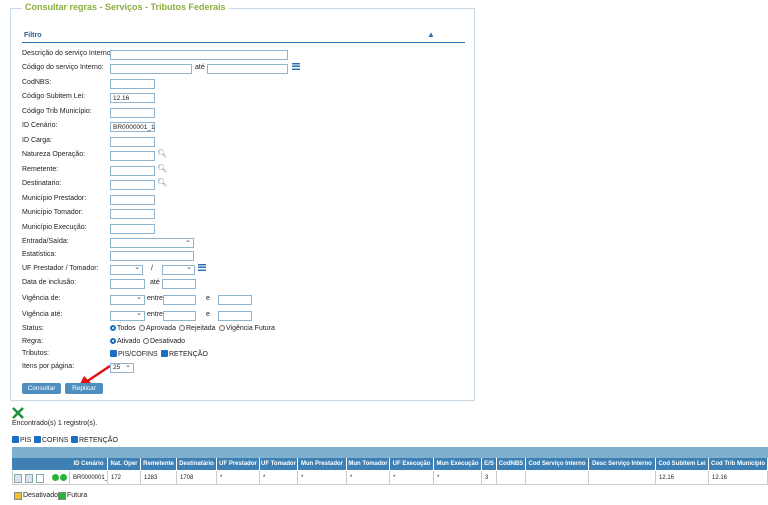 This screenshot has height=505, width=768. Describe the element at coordinates (98, 374) in the screenshot. I see `arrow-shaft` at that location.